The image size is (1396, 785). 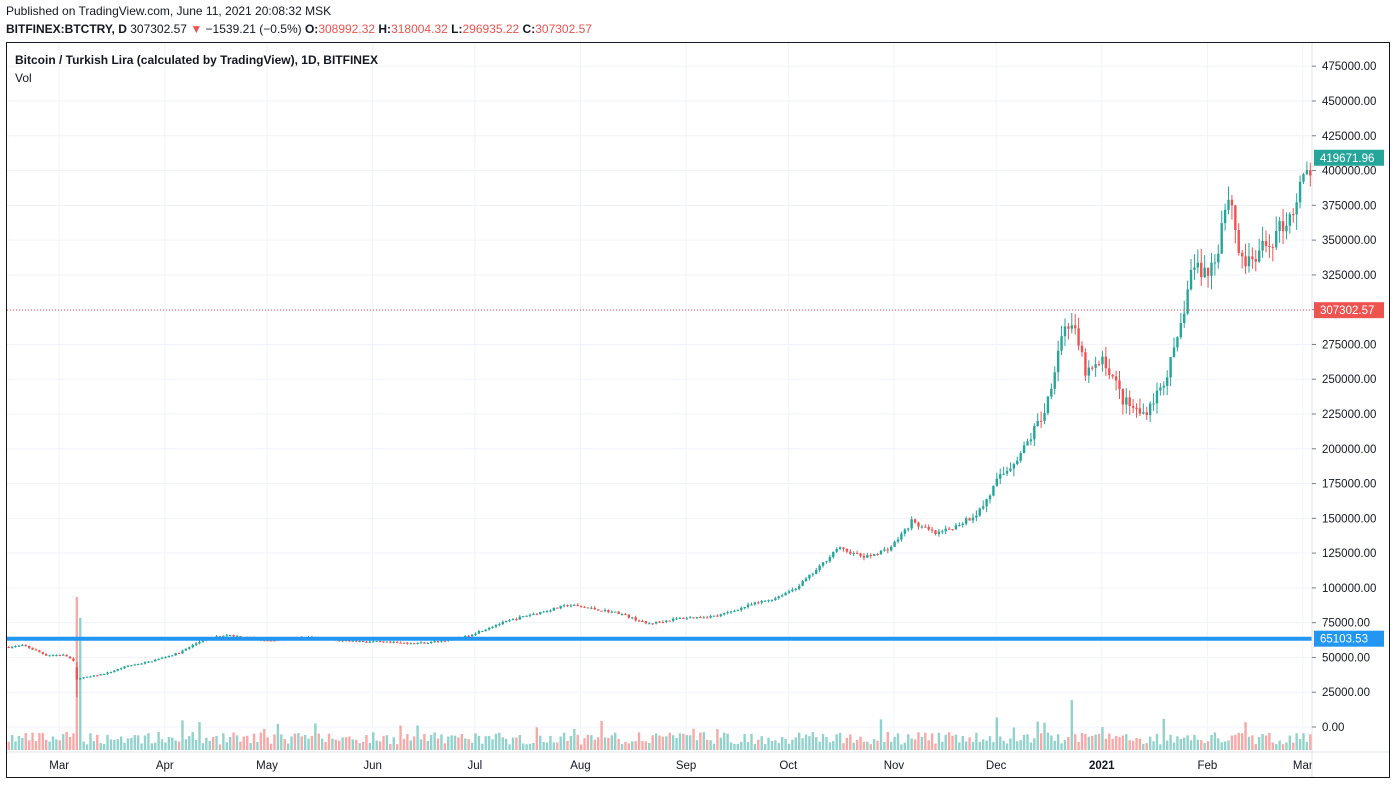 I want to click on last-price: 307302.57, so click(x=158, y=29).